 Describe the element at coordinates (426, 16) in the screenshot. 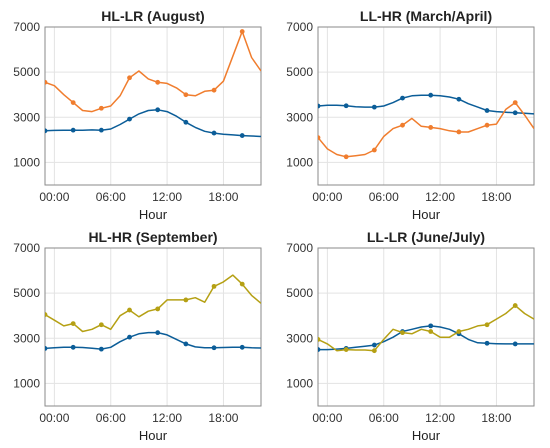

I see `chart-title: LL-HR (March/April)` at that location.